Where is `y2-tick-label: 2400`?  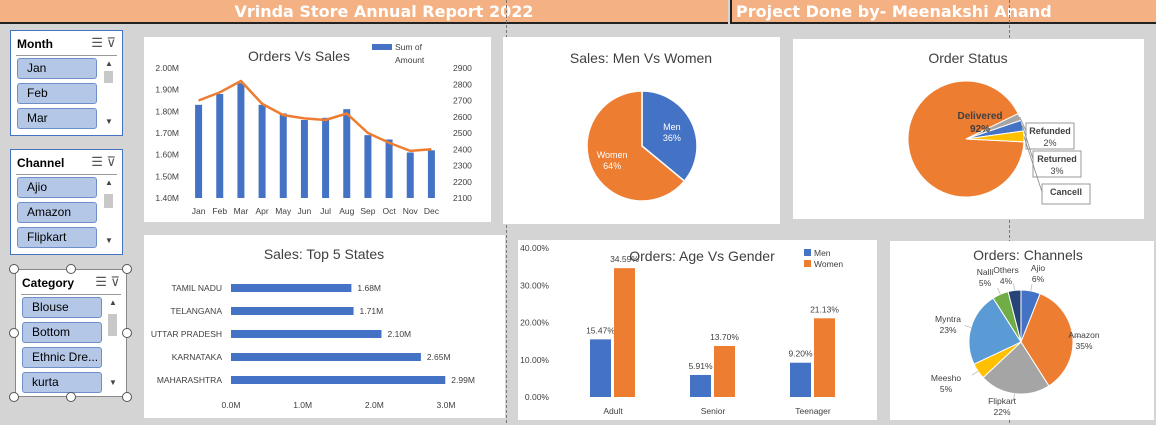
y2-tick-label: 2400 is located at coordinates (462, 149).